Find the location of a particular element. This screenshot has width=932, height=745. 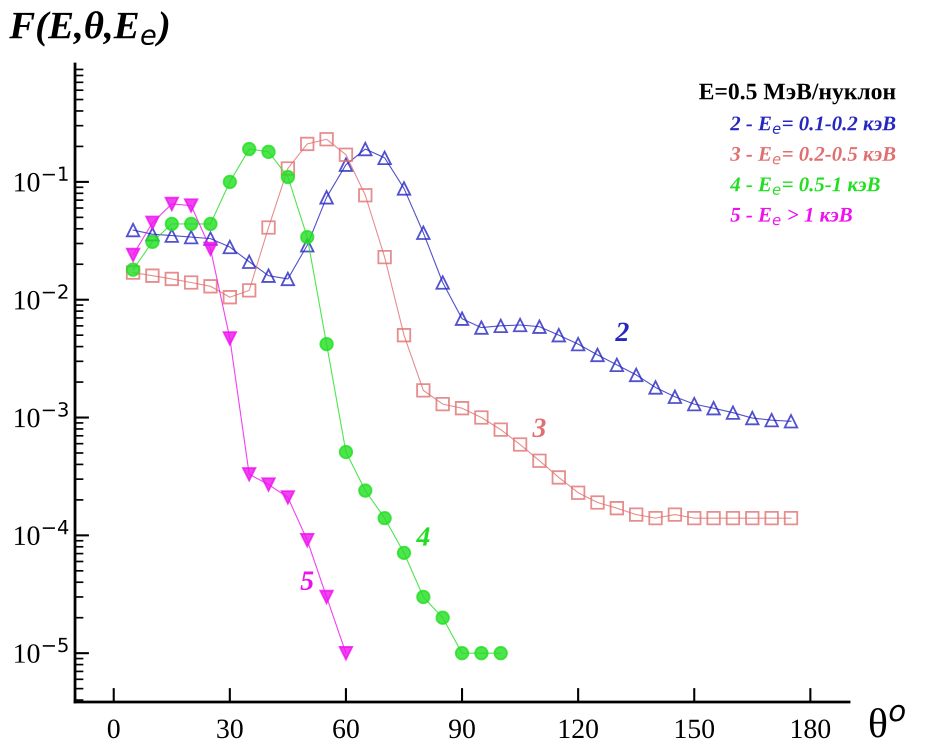

text: 2 - E$_{e}$= 0.1-0.2 кэВ is located at coordinates (813, 125).